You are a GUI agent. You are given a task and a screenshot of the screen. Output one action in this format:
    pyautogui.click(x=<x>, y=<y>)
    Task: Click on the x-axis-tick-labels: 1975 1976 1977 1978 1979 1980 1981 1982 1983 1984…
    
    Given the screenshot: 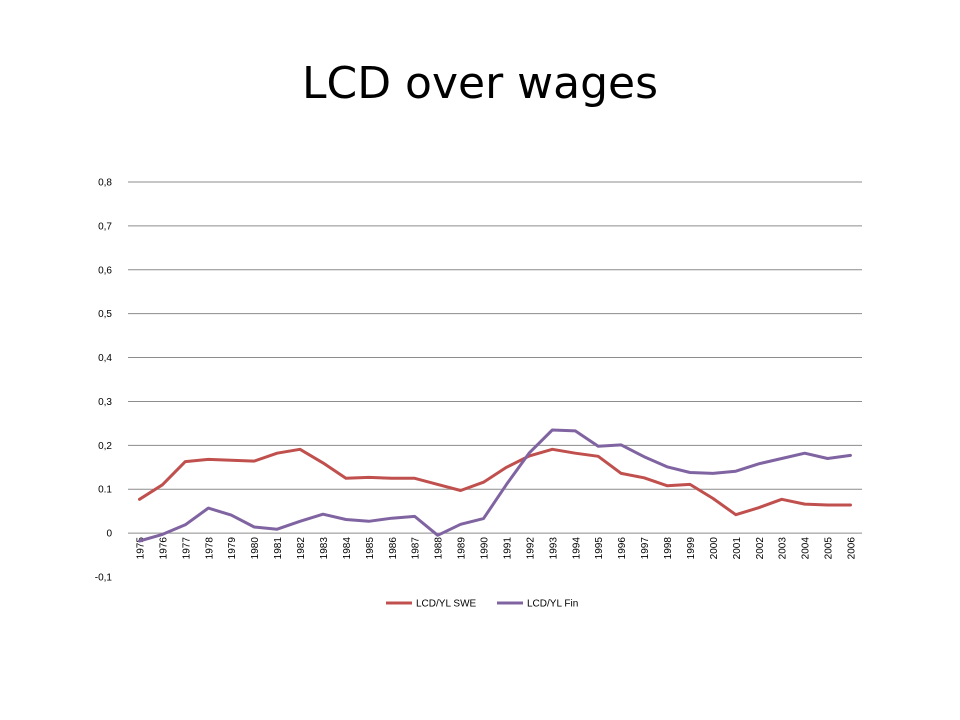 What is the action you would take?
    pyautogui.click(x=496, y=548)
    